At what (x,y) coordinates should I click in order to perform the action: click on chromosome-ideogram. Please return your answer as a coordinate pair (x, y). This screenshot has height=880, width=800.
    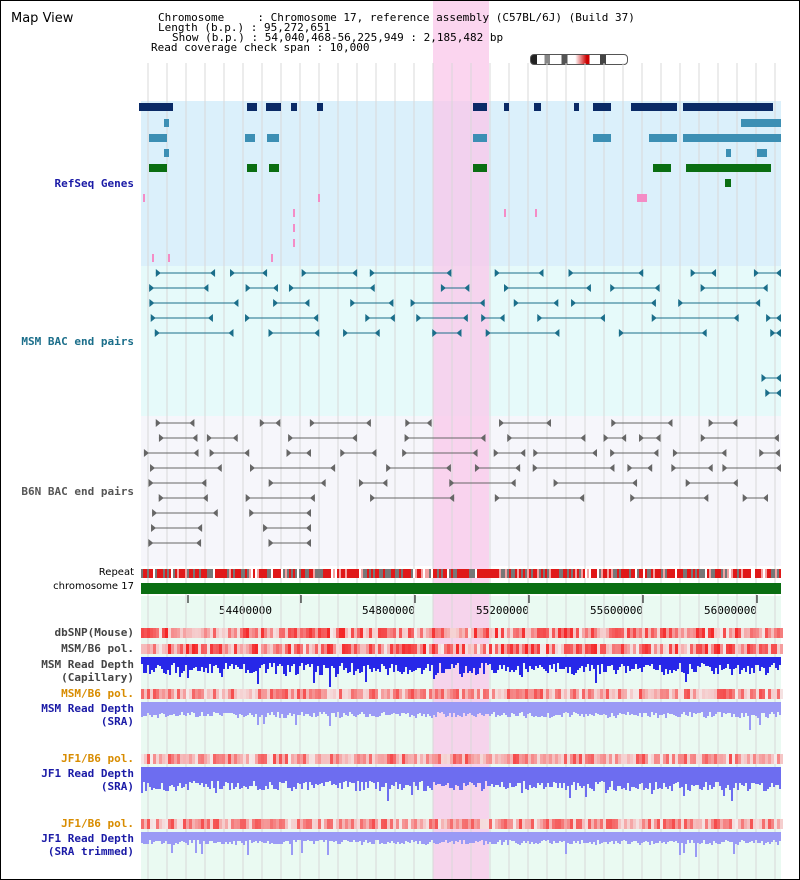
    Looking at the image, I should click on (579, 59).